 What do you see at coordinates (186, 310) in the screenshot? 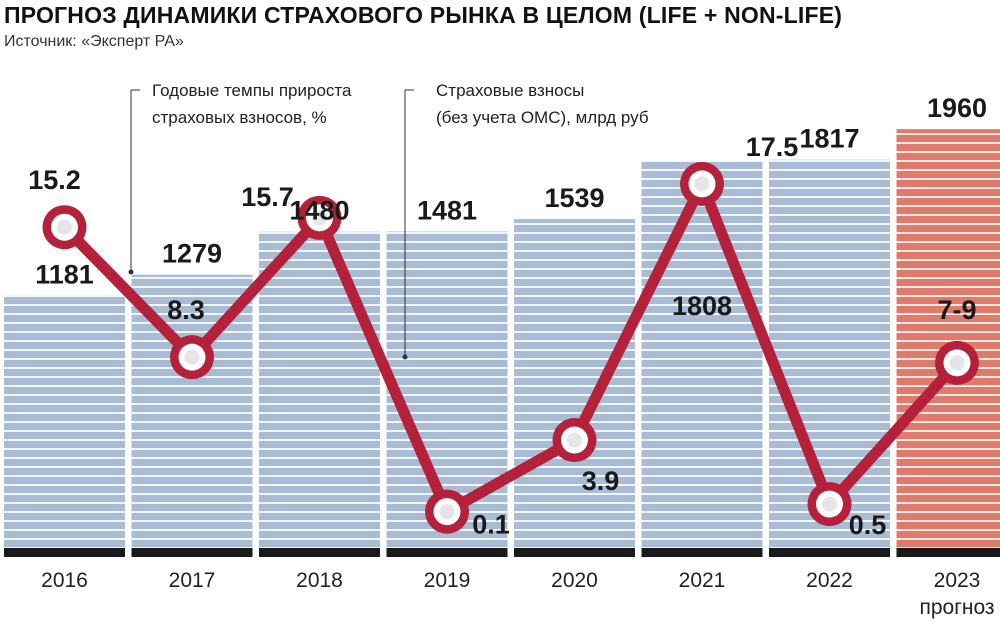
I see `line-label-2017: 8.3` at bounding box center [186, 310].